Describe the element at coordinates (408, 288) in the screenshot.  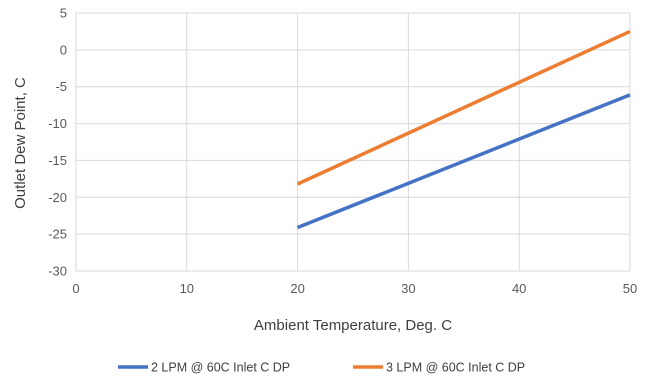
I see `x-tick-label: 30` at that location.